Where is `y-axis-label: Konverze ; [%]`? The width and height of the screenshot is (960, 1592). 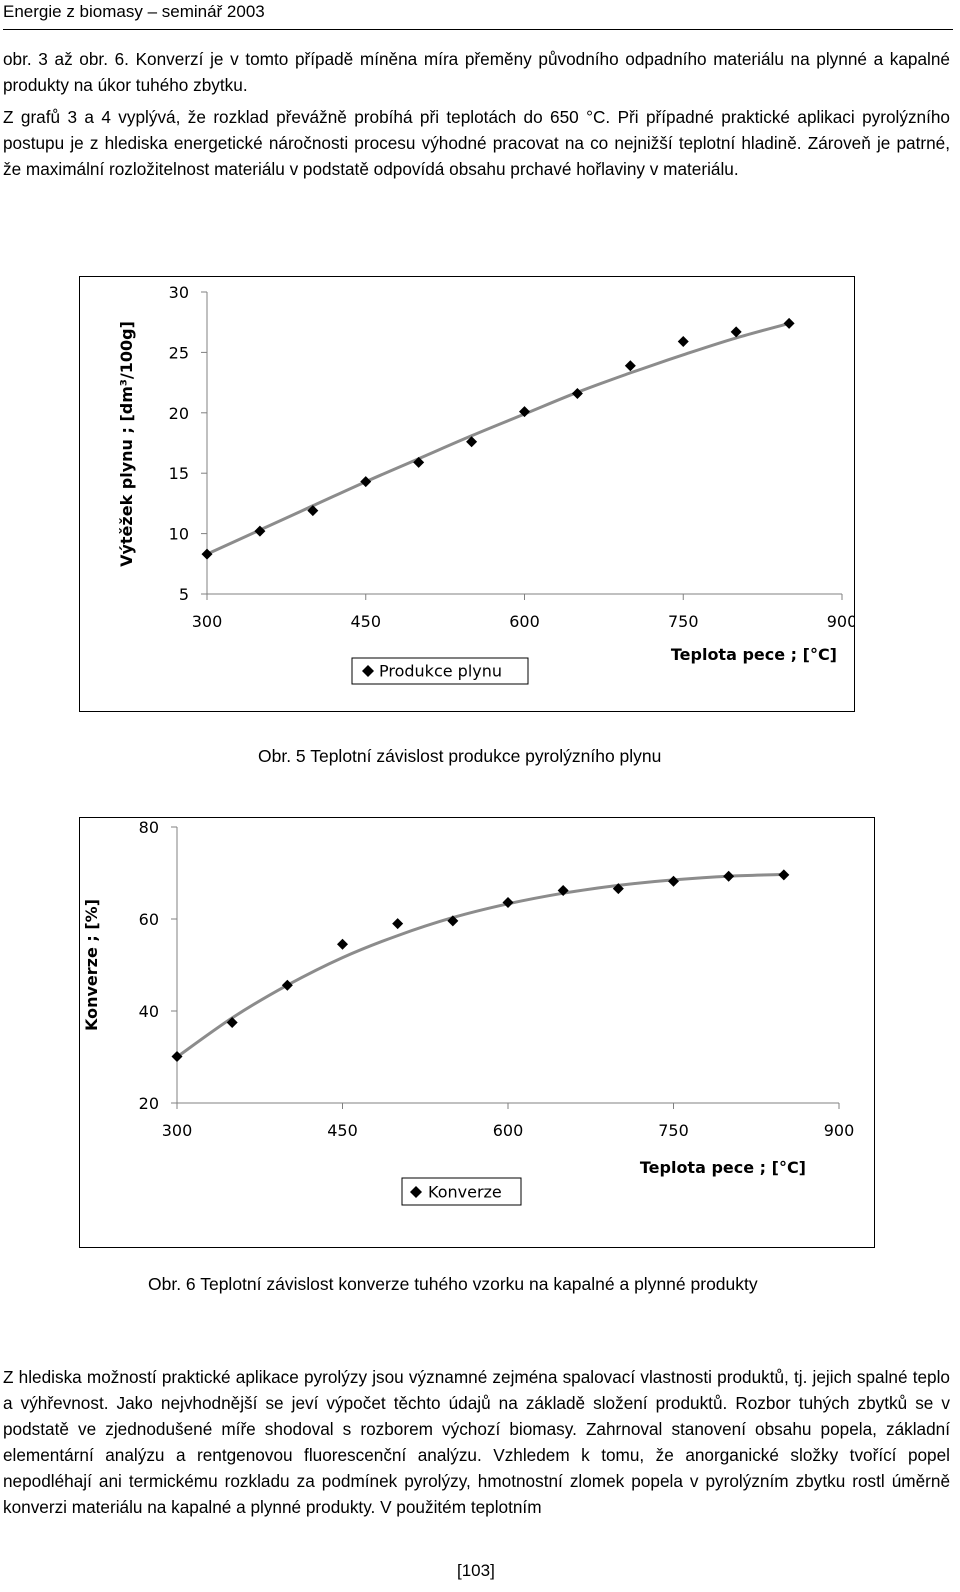
y-axis-label: Konverze ; [%] is located at coordinates (91, 965).